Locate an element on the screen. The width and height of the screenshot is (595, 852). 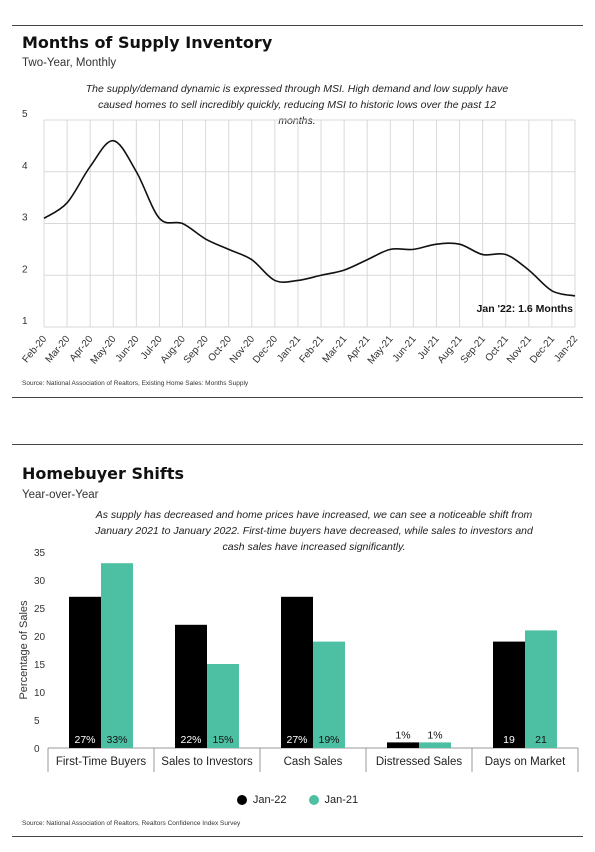
bar-y-tick-label: 5 is located at coordinates (37, 721).